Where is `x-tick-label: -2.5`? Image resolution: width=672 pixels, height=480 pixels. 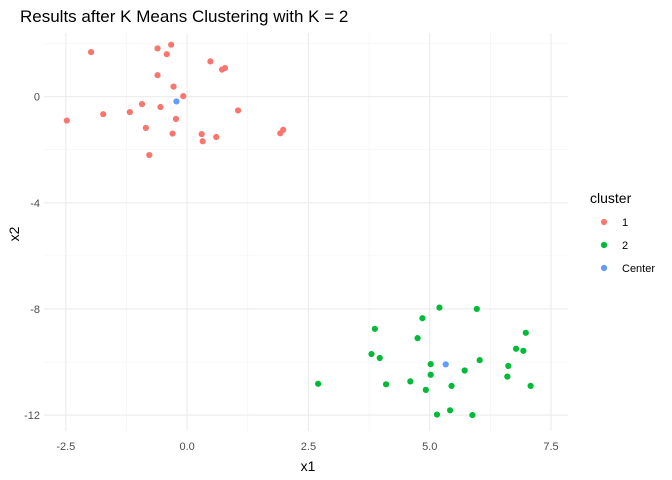 x-tick-label: -2.5 is located at coordinates (65, 447).